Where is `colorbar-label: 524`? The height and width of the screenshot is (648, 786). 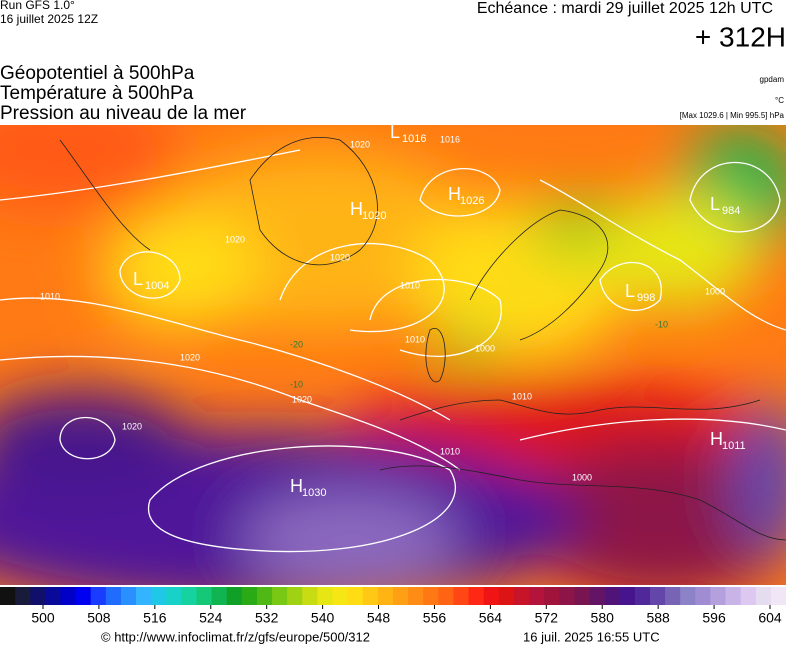 colorbar-label: 524 is located at coordinates (211, 618).